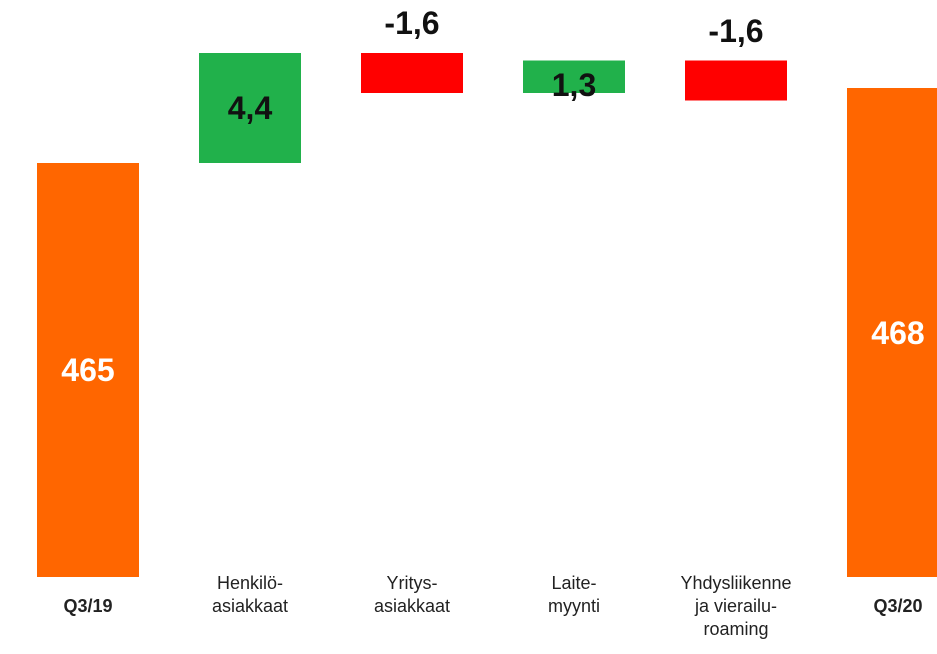 The height and width of the screenshot is (654, 937). I want to click on x-tick-label: Henkilö- asiakkaat, so click(250, 594).